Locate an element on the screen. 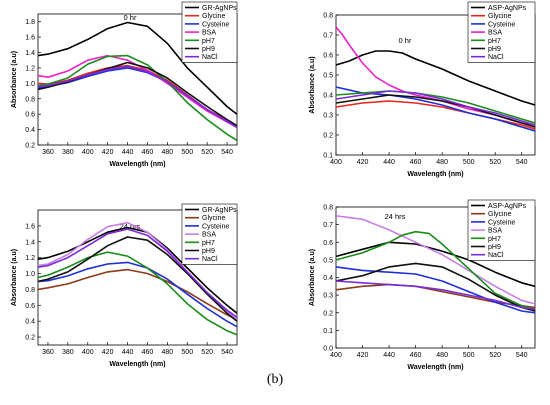  y-tick-label: 1.8 is located at coordinates (30, 22).